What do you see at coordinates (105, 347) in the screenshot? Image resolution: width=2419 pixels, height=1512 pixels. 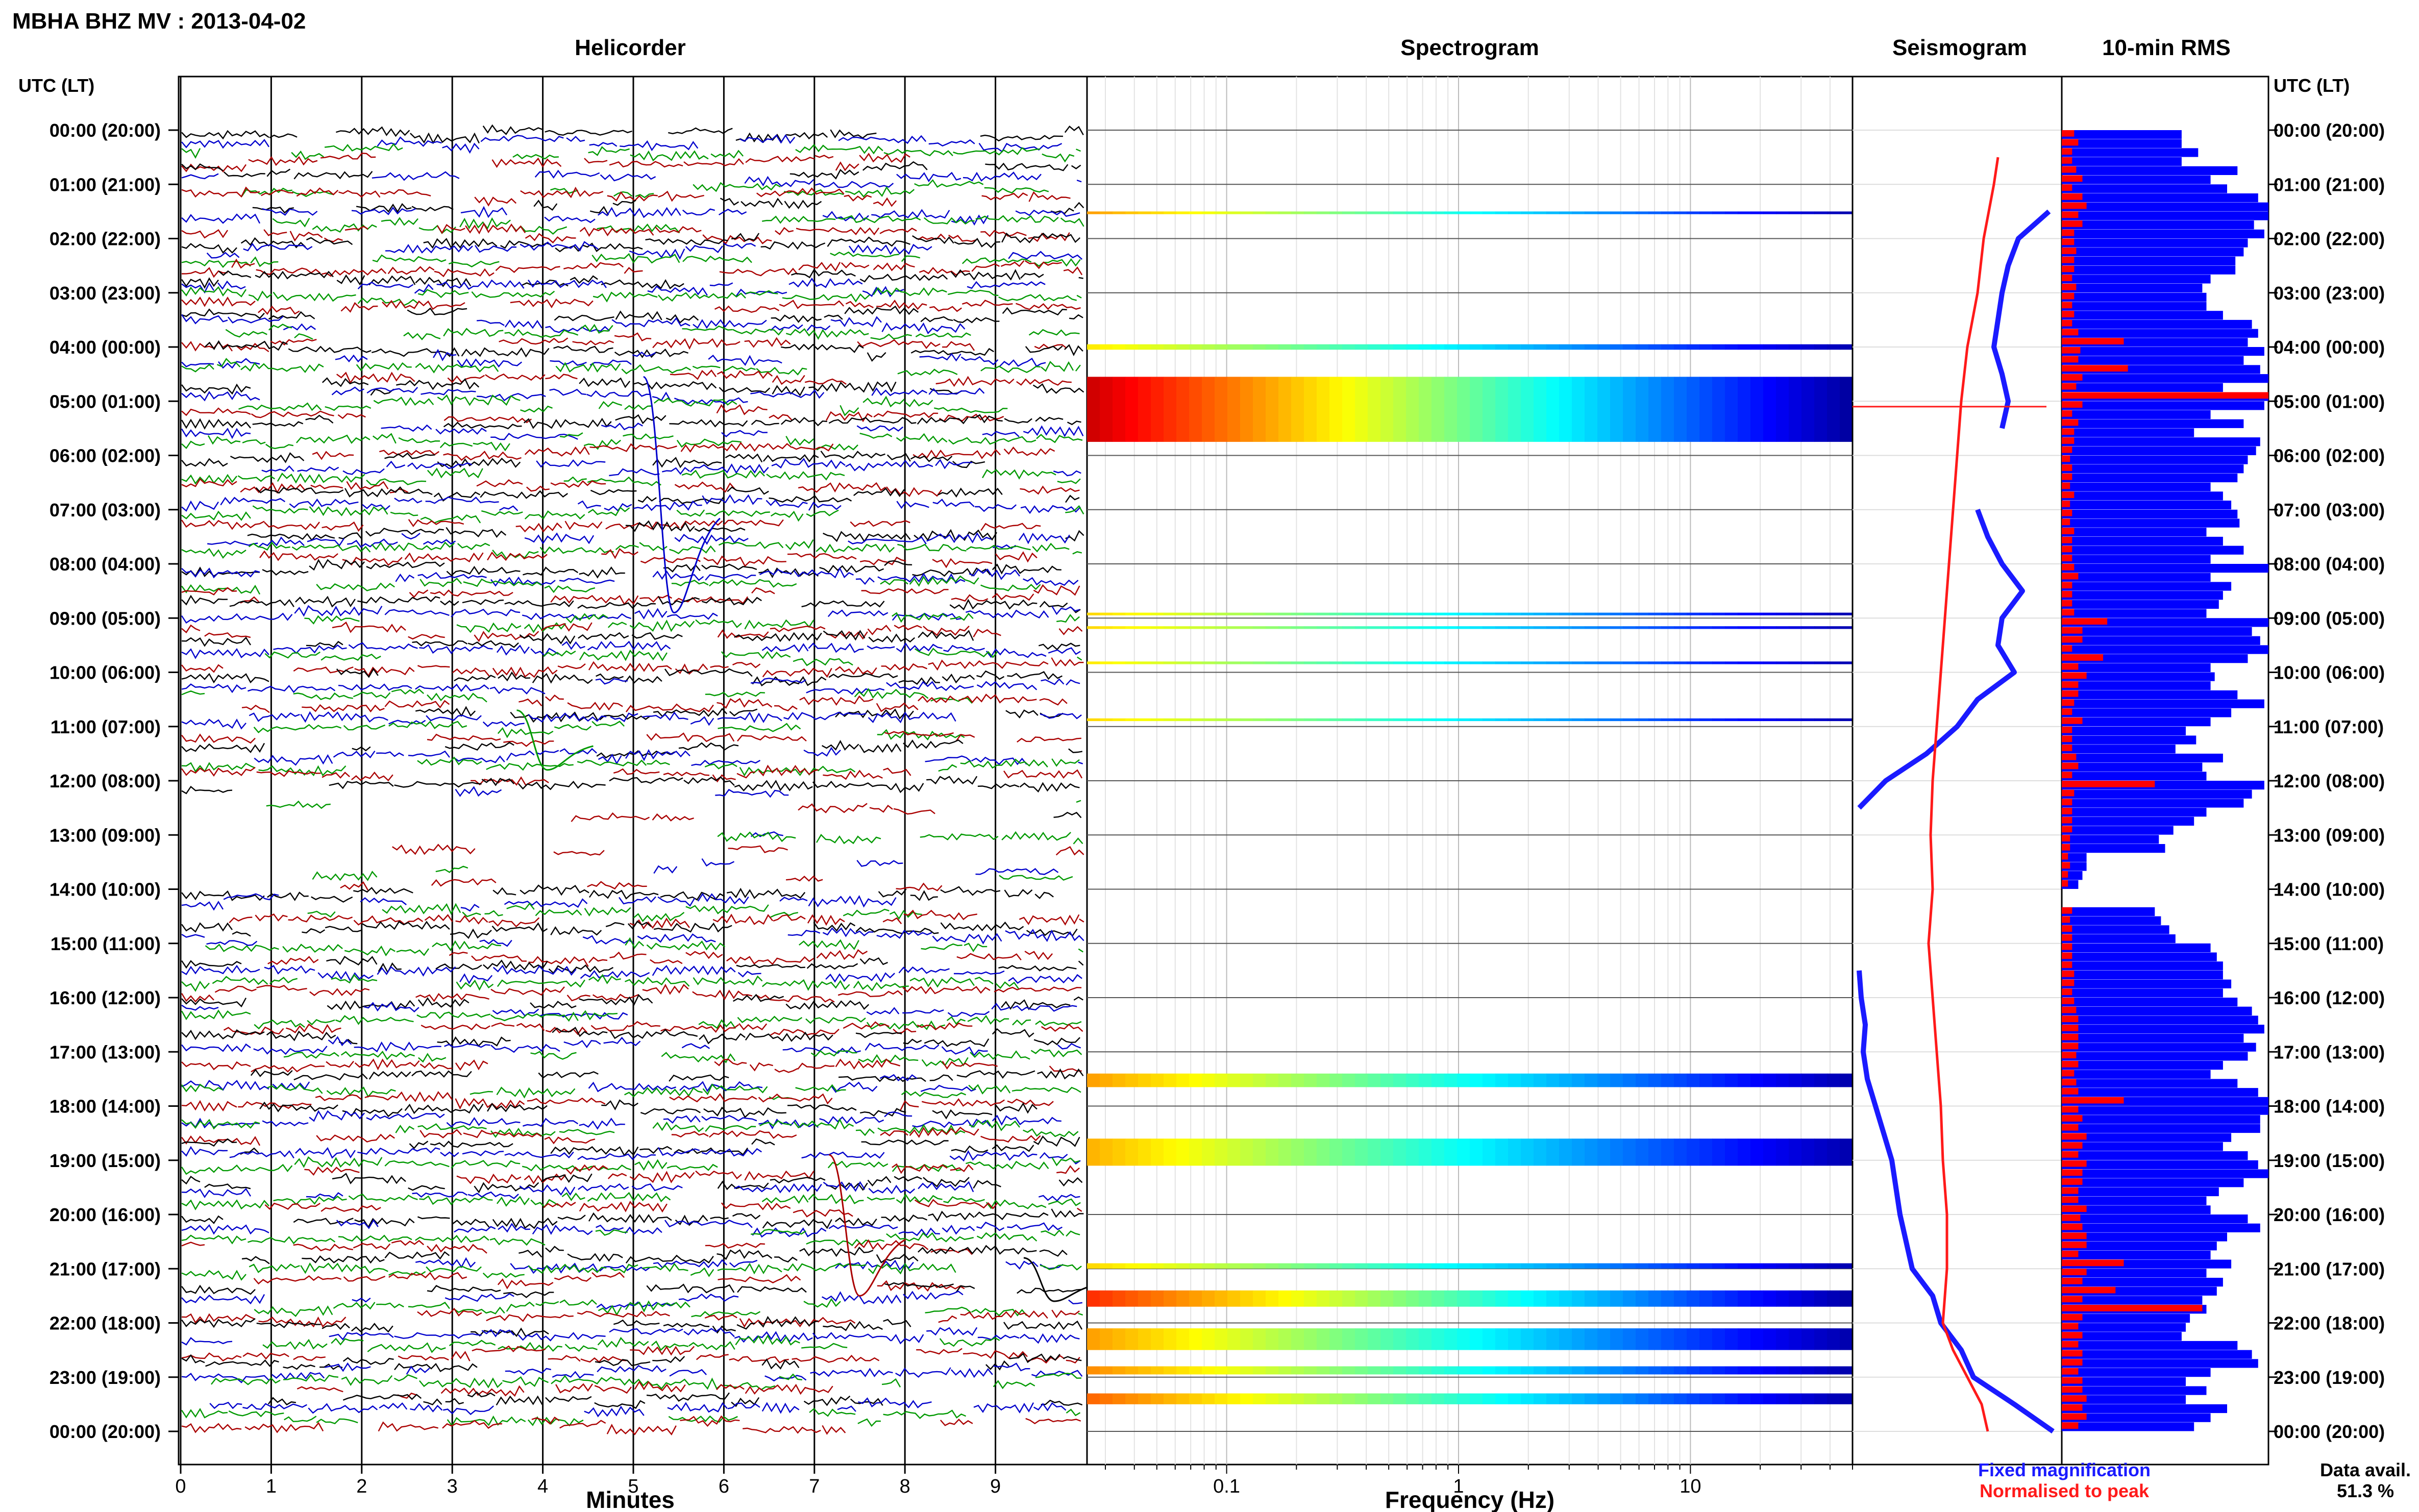 I see `left-time-tick-label: 04:00 (00:00)` at bounding box center [105, 347].